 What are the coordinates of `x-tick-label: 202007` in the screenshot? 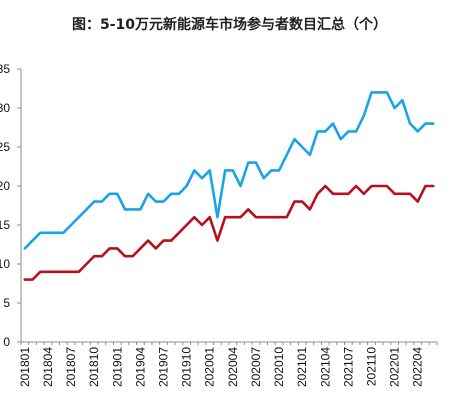 It's located at (256, 367).